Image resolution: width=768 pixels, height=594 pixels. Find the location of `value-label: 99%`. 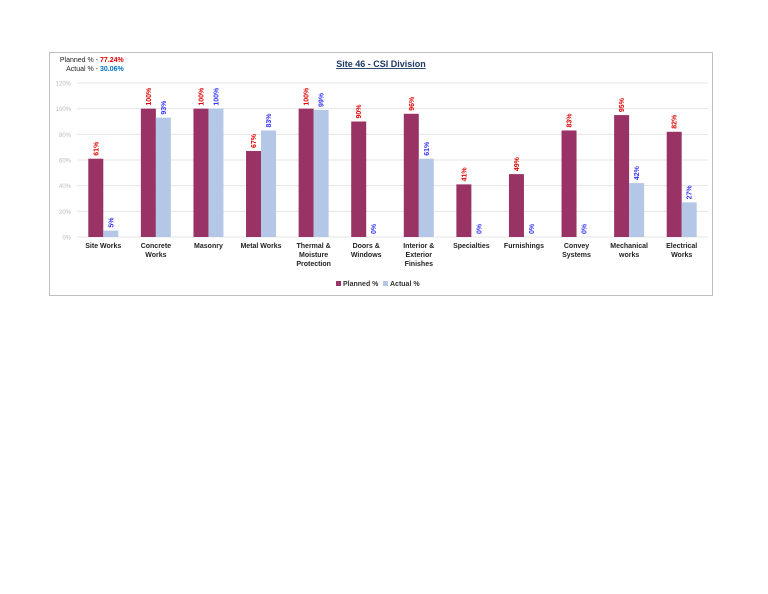

value-label: 99% is located at coordinates (322, 99).